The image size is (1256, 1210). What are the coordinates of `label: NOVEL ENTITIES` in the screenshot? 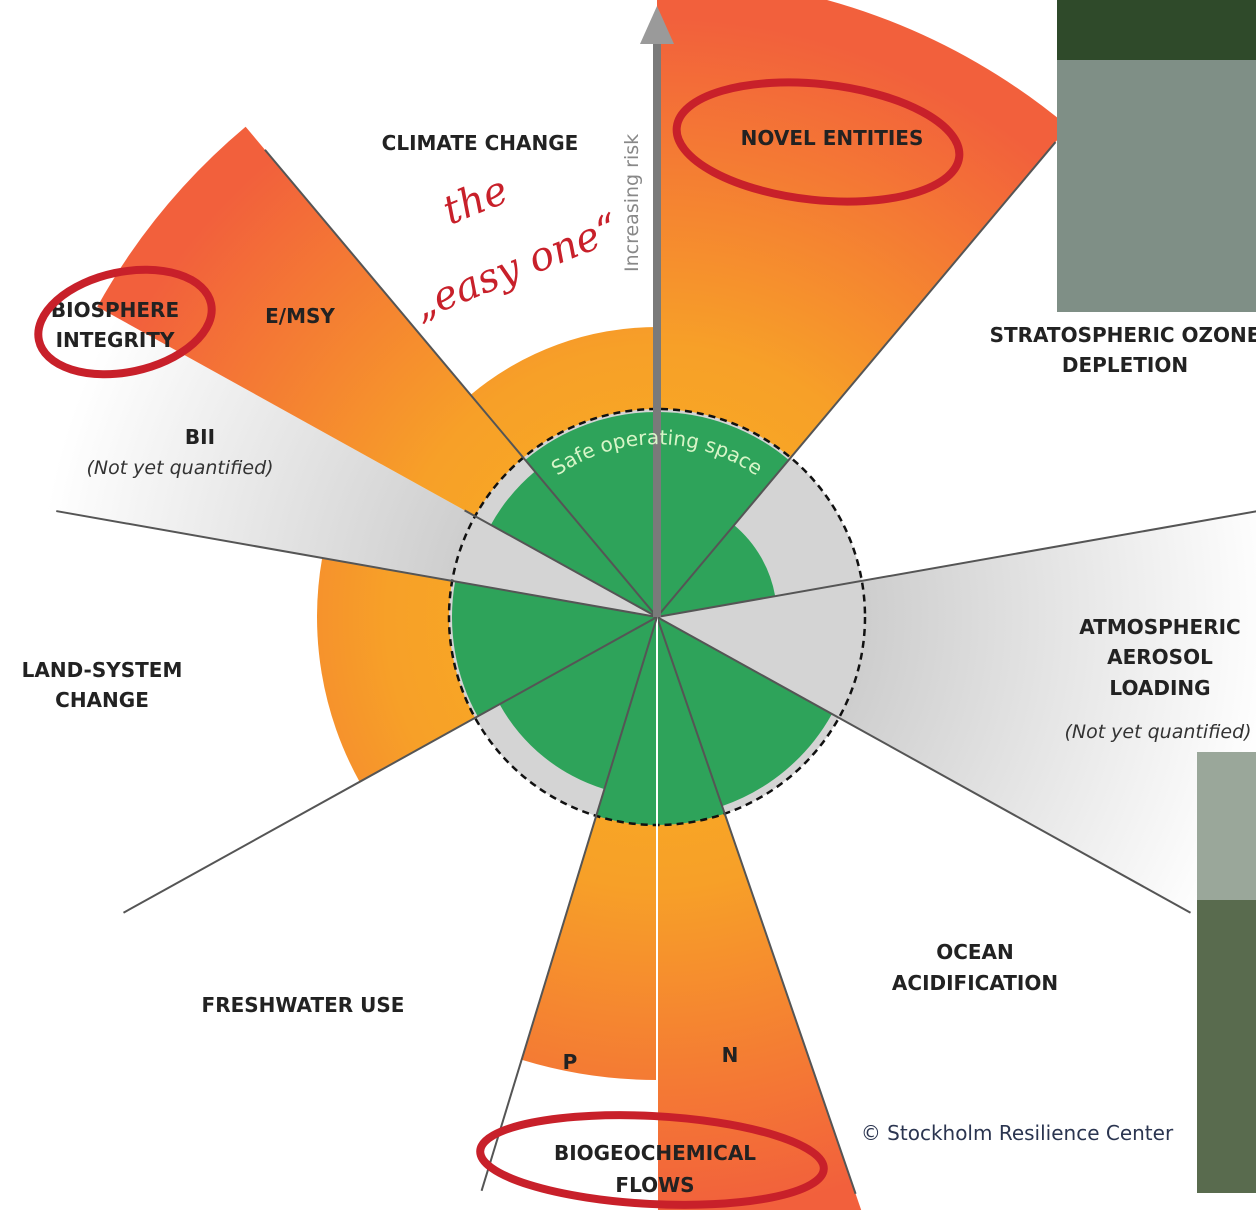 It's located at (832, 138).